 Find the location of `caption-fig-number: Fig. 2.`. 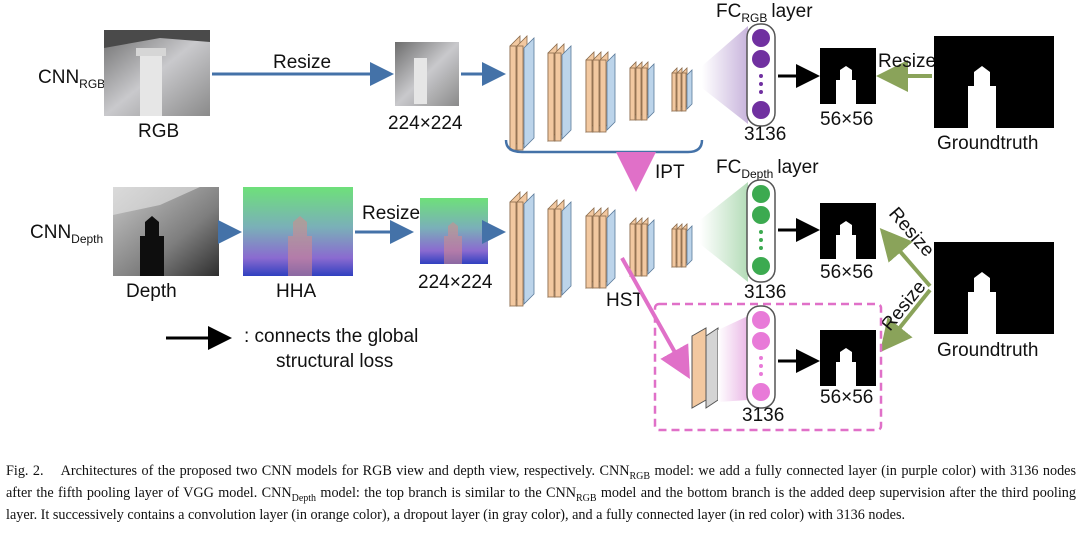

caption-fig-number: Fig. 2. is located at coordinates (25, 471).